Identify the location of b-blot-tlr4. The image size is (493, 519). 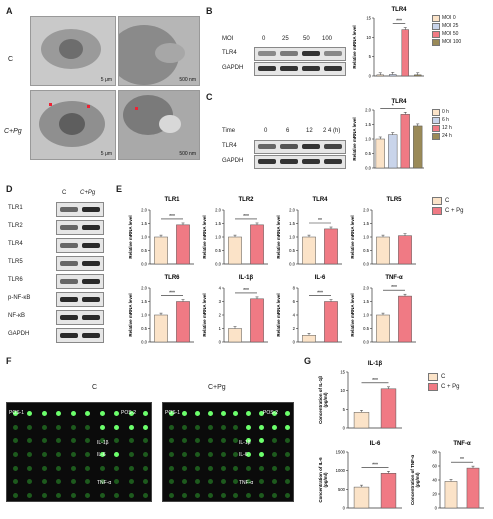
(300, 54).